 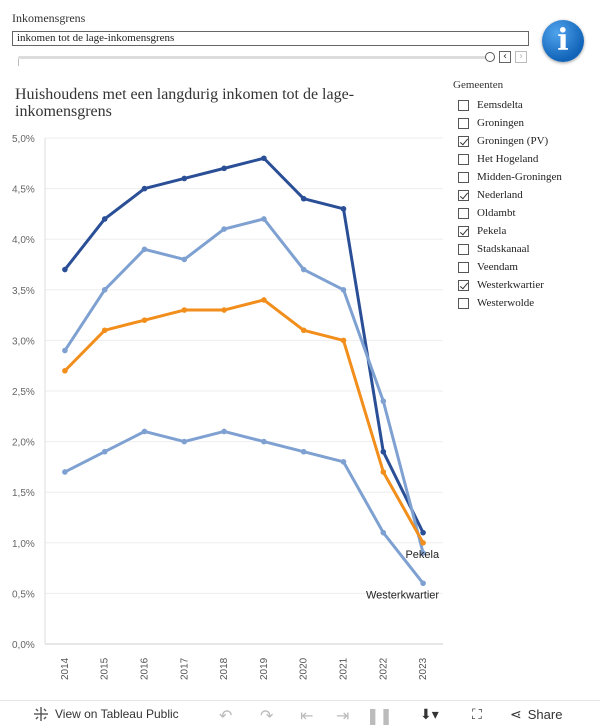 I want to click on filter-slider-tick, so click(x=18, y=62).